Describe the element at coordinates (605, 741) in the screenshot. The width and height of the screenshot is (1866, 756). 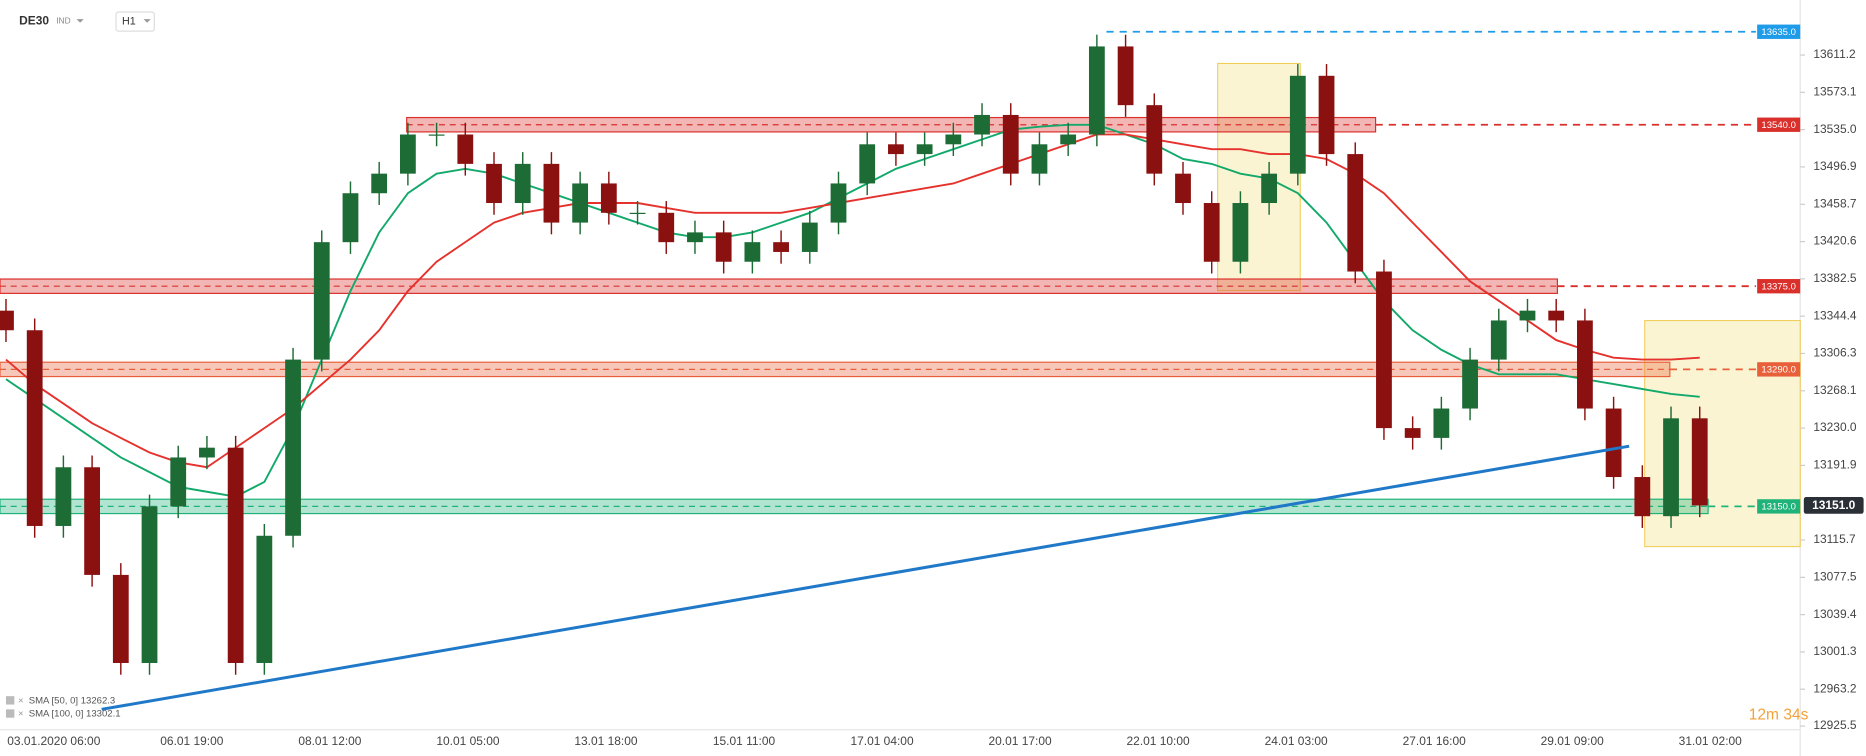
I see `x-tick-label: 13.01 18:00` at that location.